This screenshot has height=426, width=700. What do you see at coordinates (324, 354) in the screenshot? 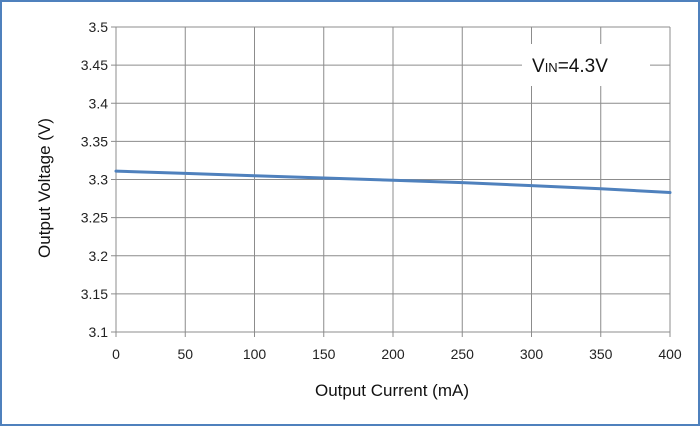
I see `x-tick-label: 150` at bounding box center [324, 354].